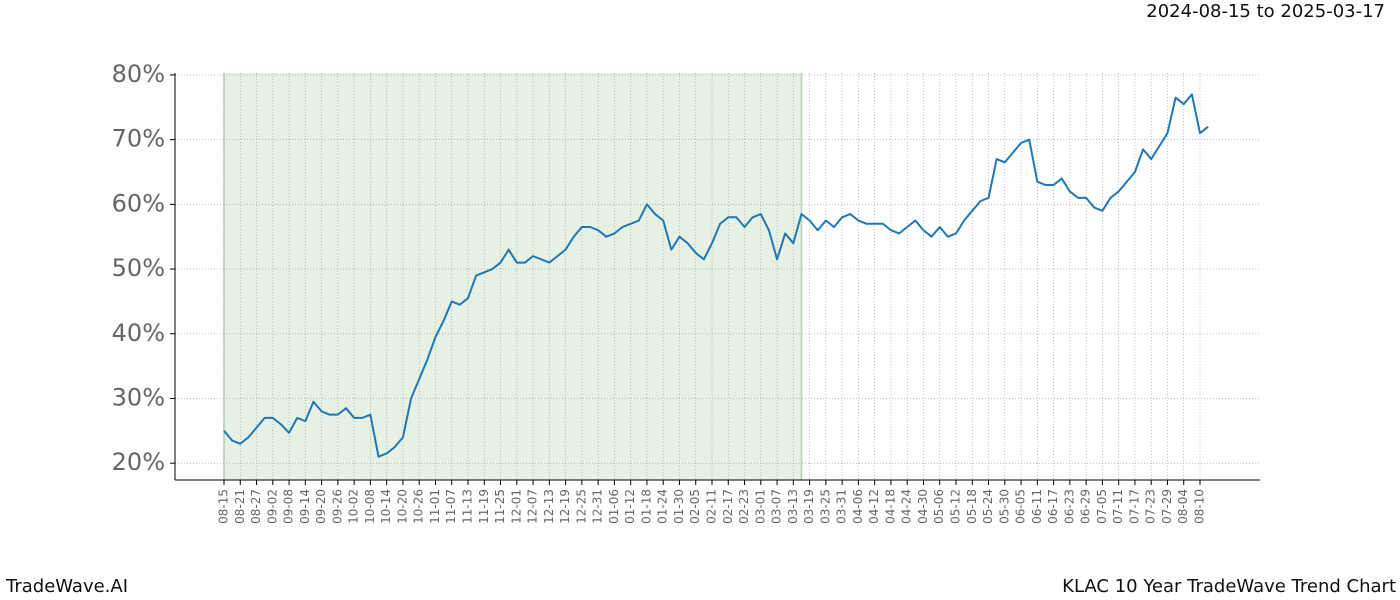  What do you see at coordinates (874, 506) in the screenshot?
I see `x-tick-label: 04-12` at bounding box center [874, 506].